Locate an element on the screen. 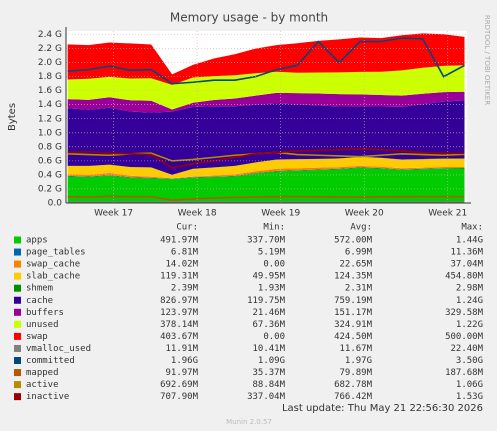 Image resolution: width=497 pixels, height=431 pixels. table-cell: 1.44G is located at coordinates (469, 241).